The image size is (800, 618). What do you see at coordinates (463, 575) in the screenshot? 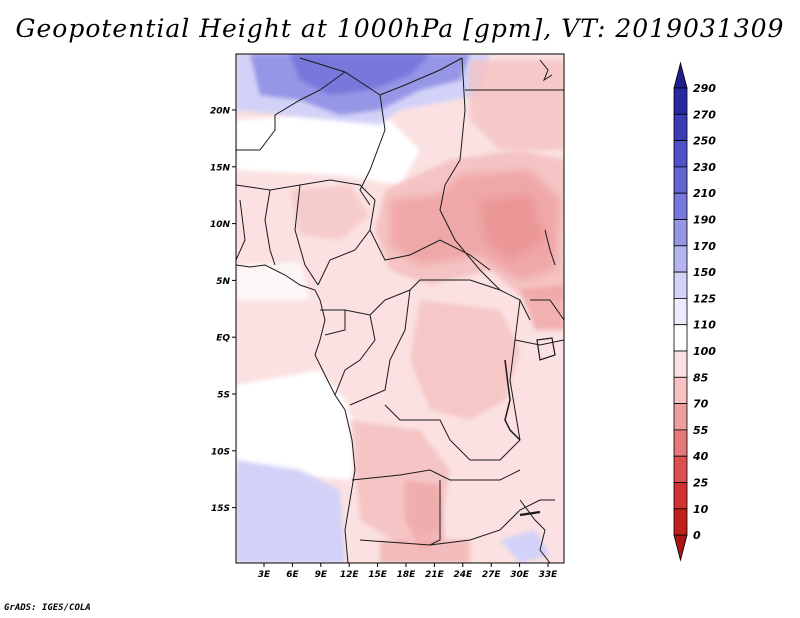
I see `lon-label: 24E` at bounding box center [463, 575].